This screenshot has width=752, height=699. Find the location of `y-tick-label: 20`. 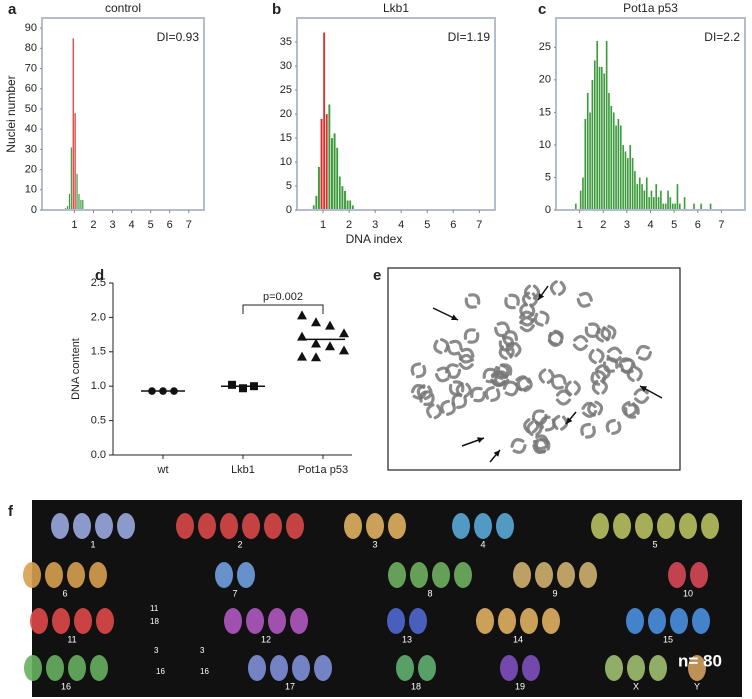

y-tick-label: 20 is located at coordinates (286, 114).